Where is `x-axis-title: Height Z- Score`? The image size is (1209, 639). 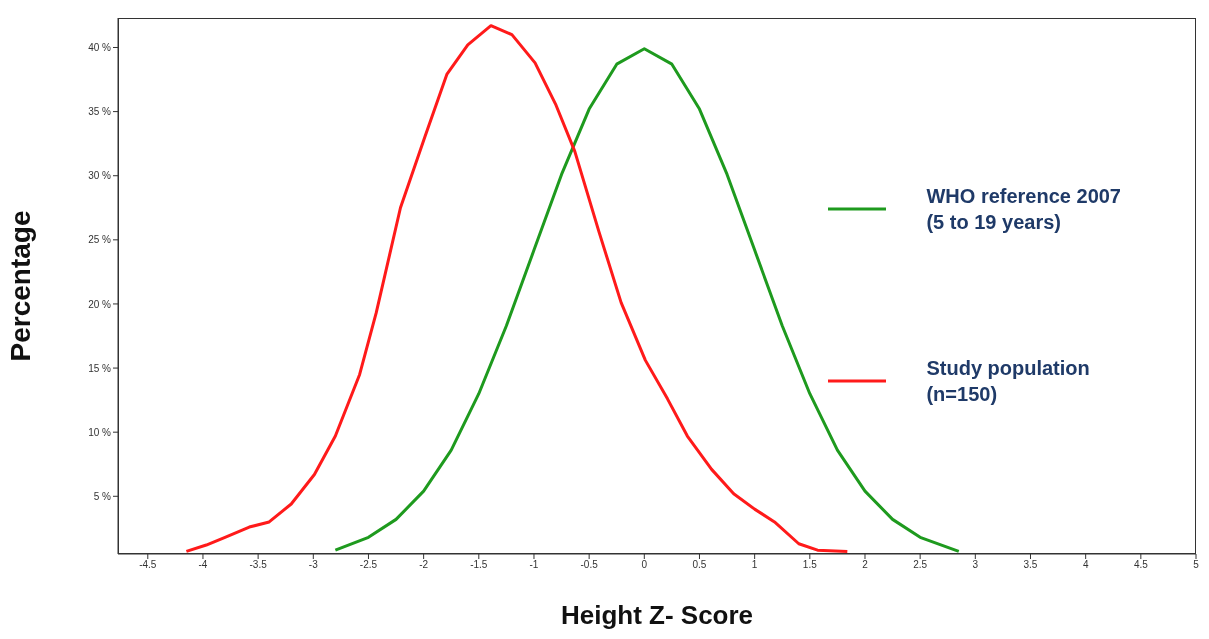 x-axis-title: Height Z- Score is located at coordinates (657, 615).